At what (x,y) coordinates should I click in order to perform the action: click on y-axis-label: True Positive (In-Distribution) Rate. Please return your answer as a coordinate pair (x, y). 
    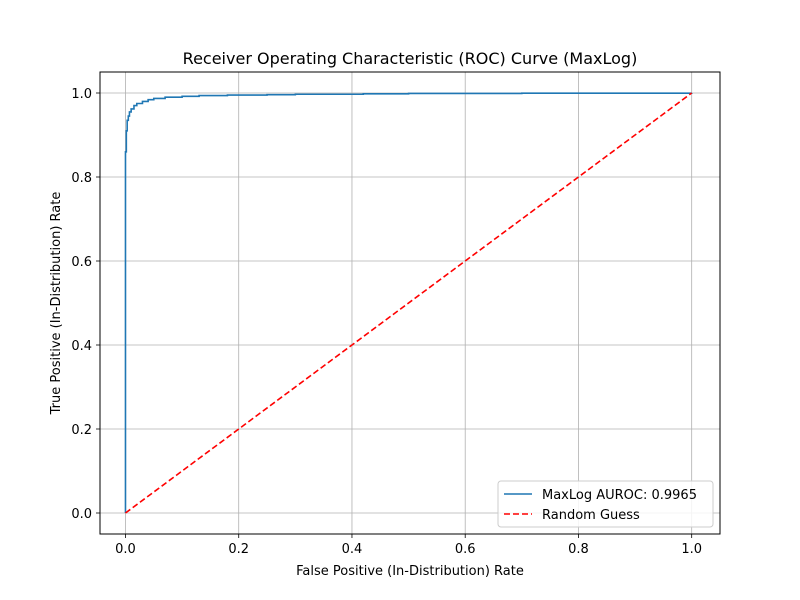
    Looking at the image, I should click on (56, 304).